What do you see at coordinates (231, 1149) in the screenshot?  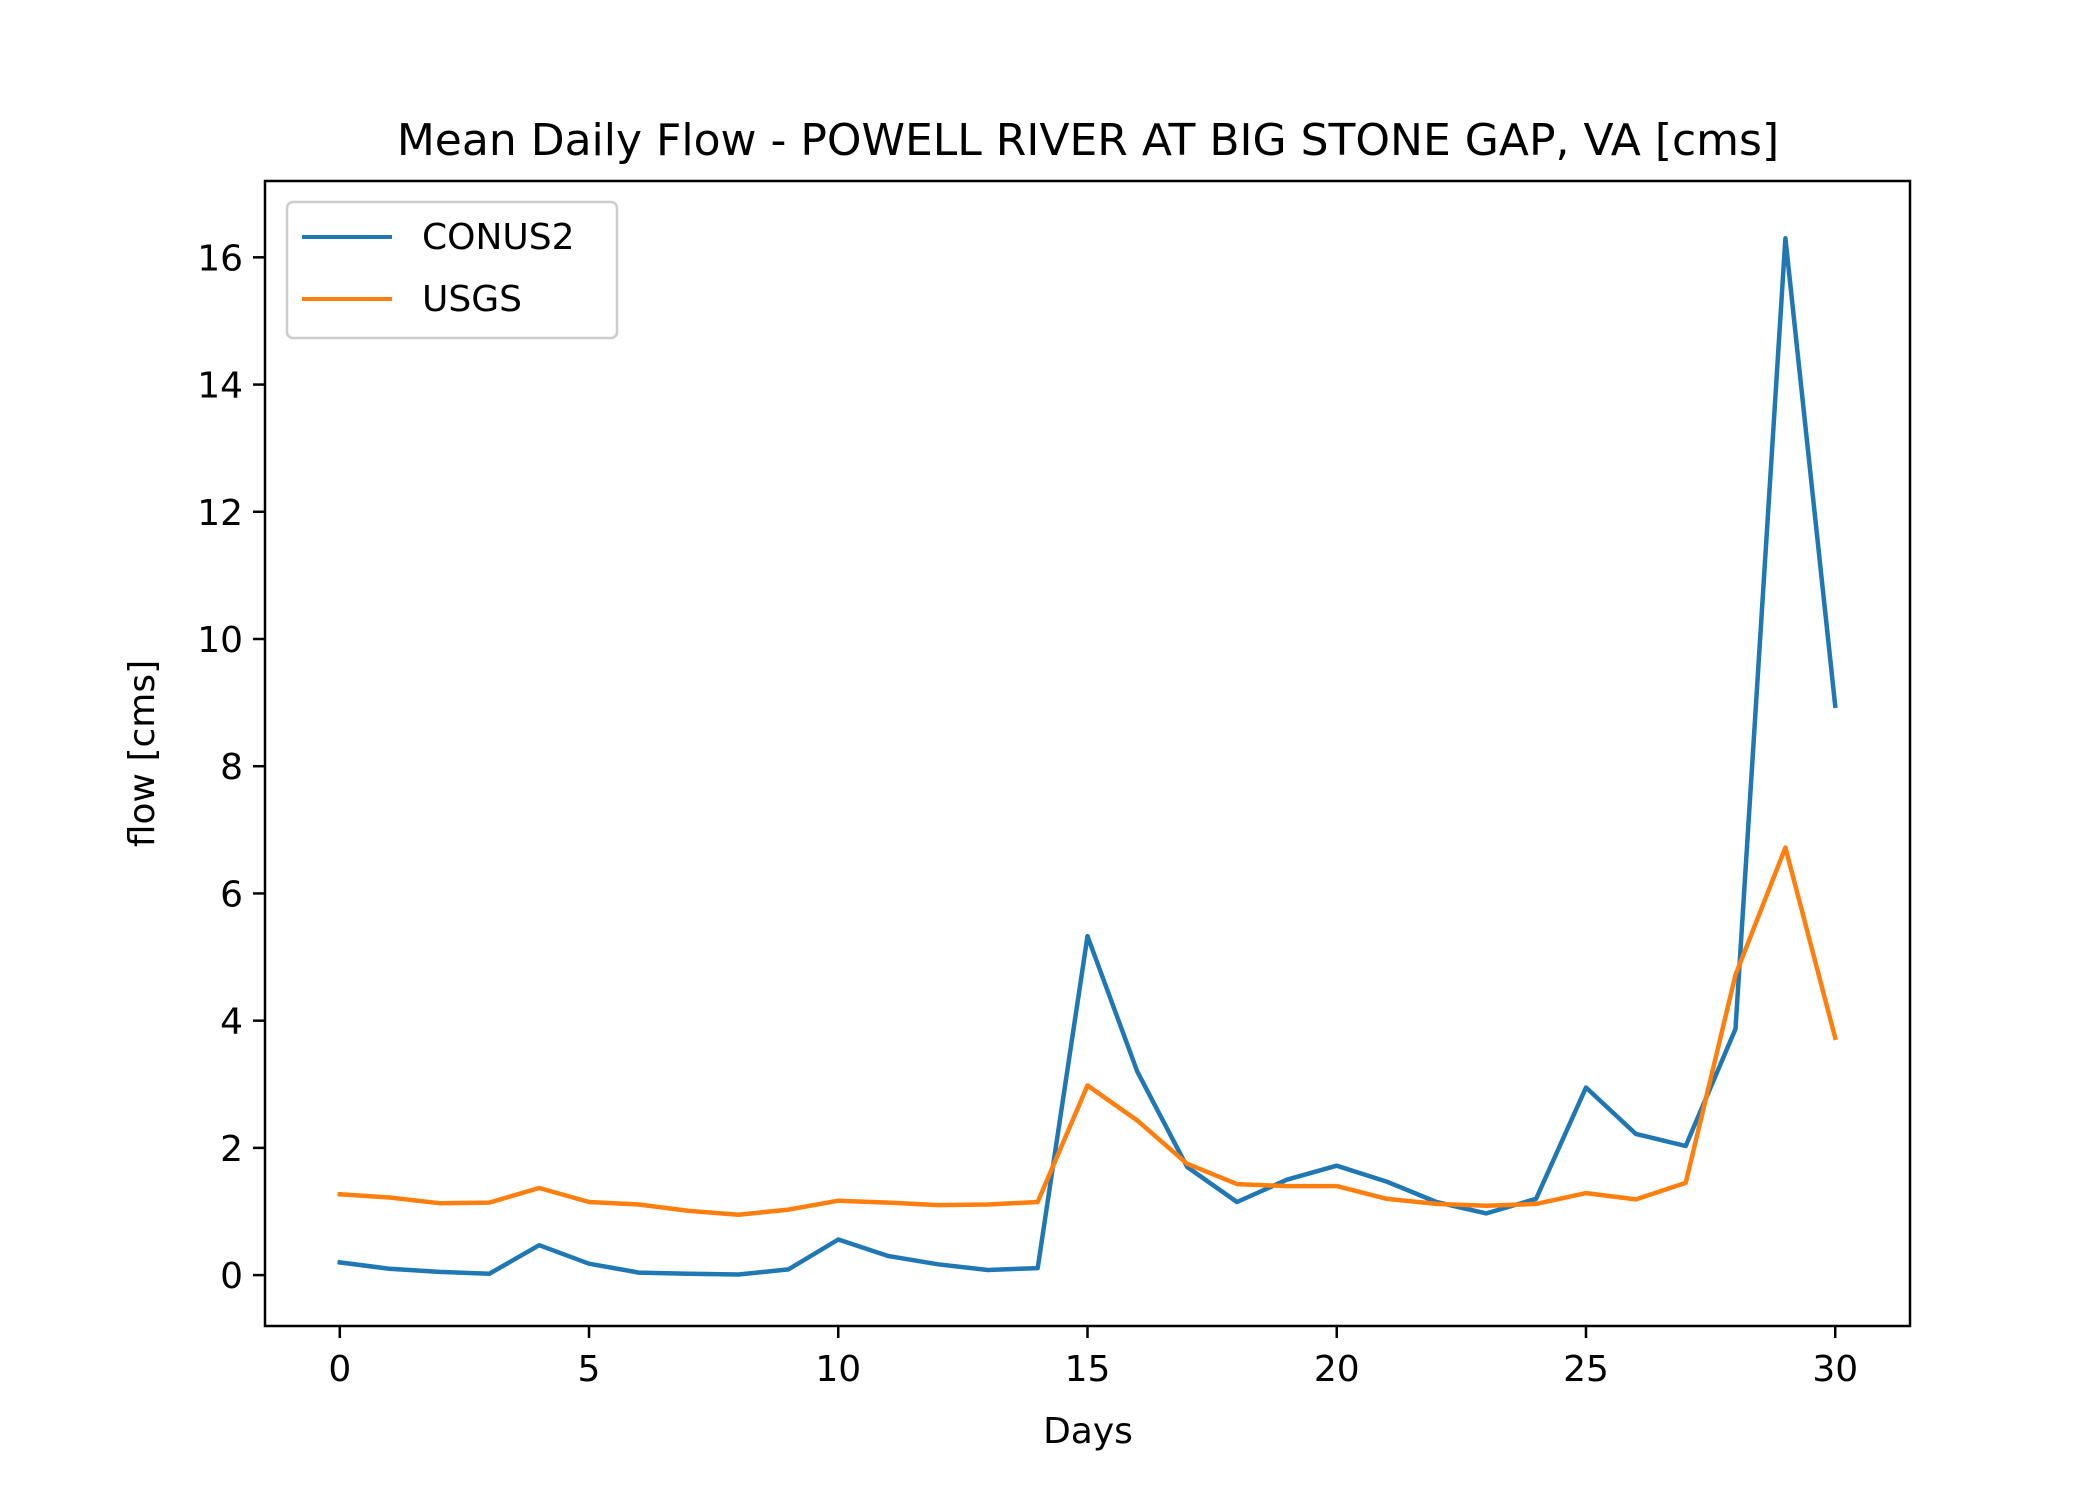 I see `y-tick-label: 2` at bounding box center [231, 1149].